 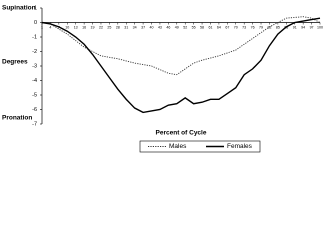 I want to click on y-label-top: Supination, so click(x=19, y=8).